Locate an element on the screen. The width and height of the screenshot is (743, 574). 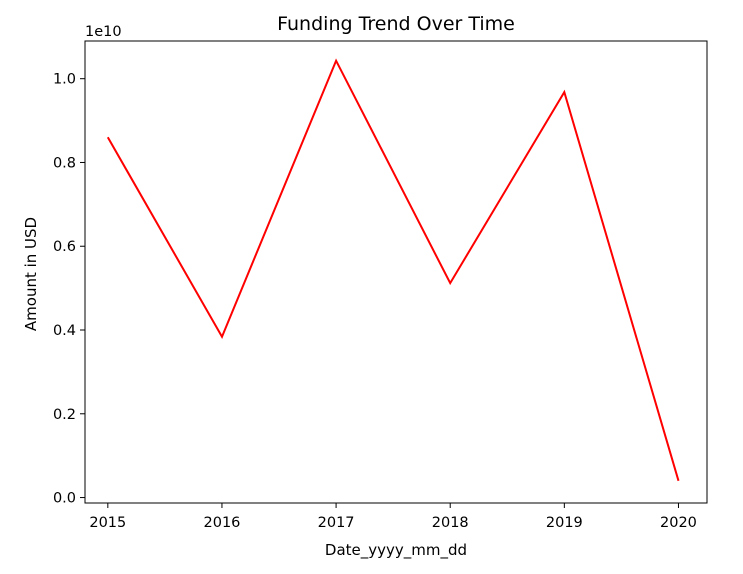
y-tick-label: 1.0 is located at coordinates (64, 80).